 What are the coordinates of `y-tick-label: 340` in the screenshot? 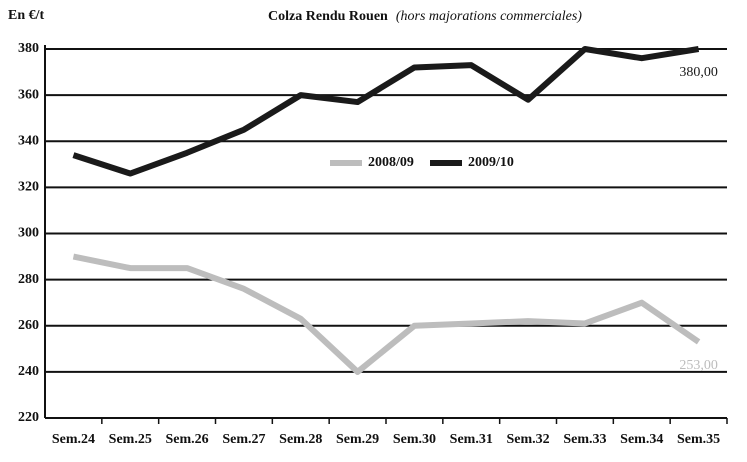 It's located at (28, 140).